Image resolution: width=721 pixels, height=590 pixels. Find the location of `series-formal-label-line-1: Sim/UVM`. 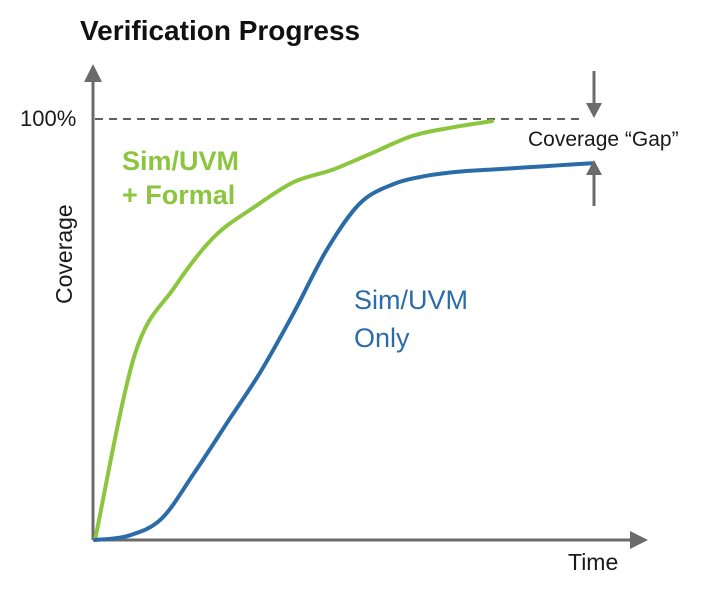

series-formal-label-line-1: Sim/UVM is located at coordinates (180, 161).